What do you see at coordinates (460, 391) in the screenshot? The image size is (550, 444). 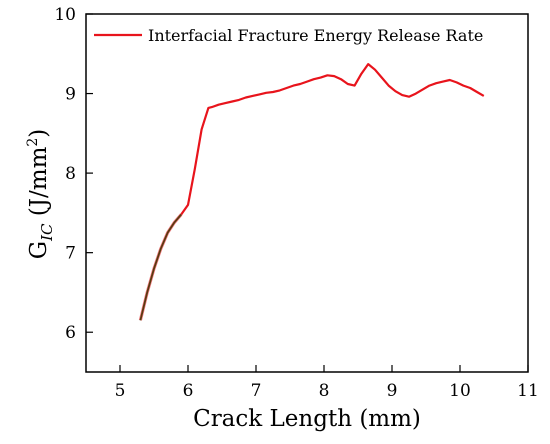 I see `x-tick-label: 10` at bounding box center [460, 391].